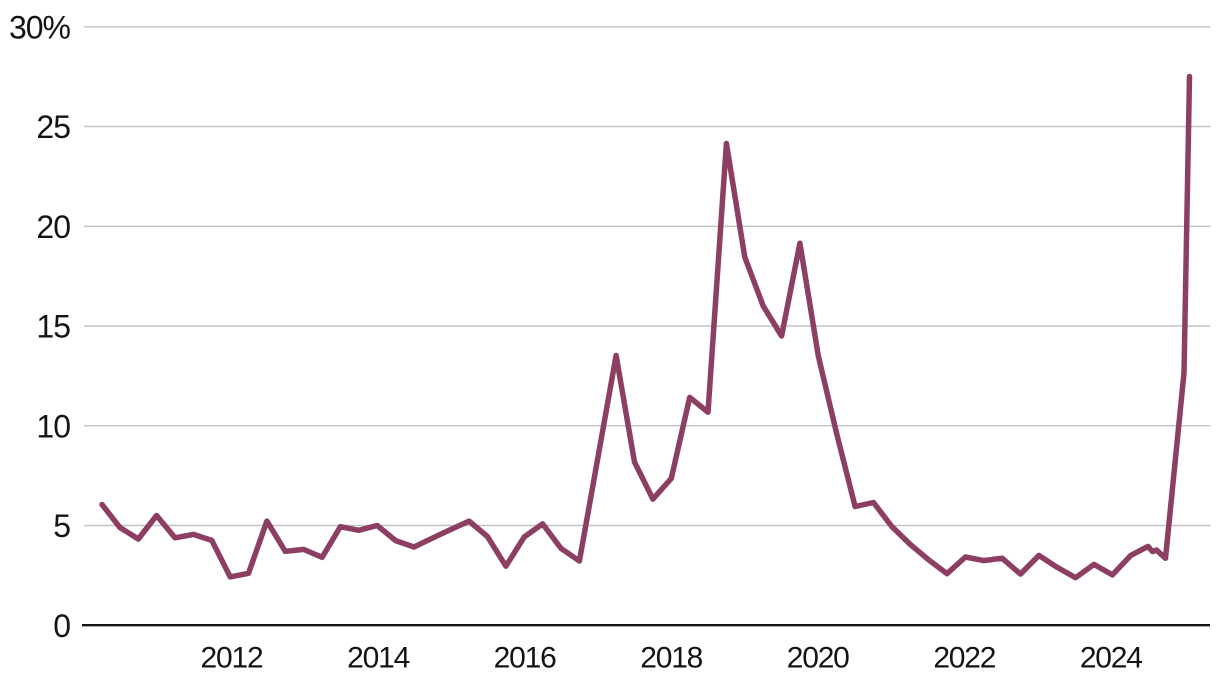 The image size is (1220, 682). What do you see at coordinates (232, 658) in the screenshot?
I see `svg-text: 2012` at bounding box center [232, 658].